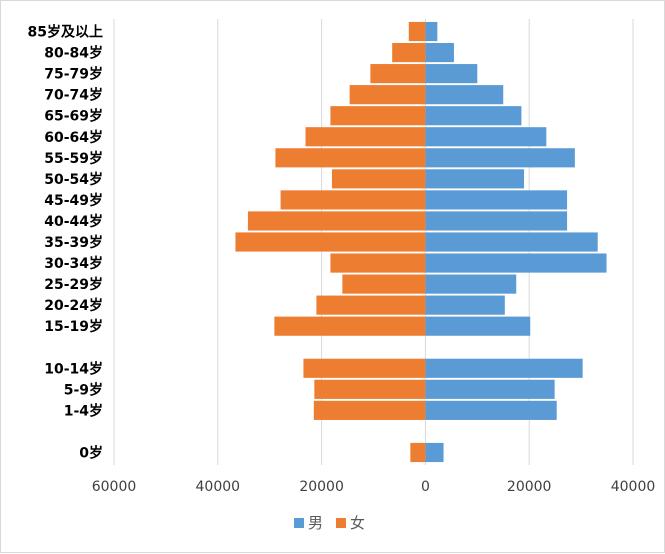  I want to click on category-label-9: 40-44岁, so click(73, 221).